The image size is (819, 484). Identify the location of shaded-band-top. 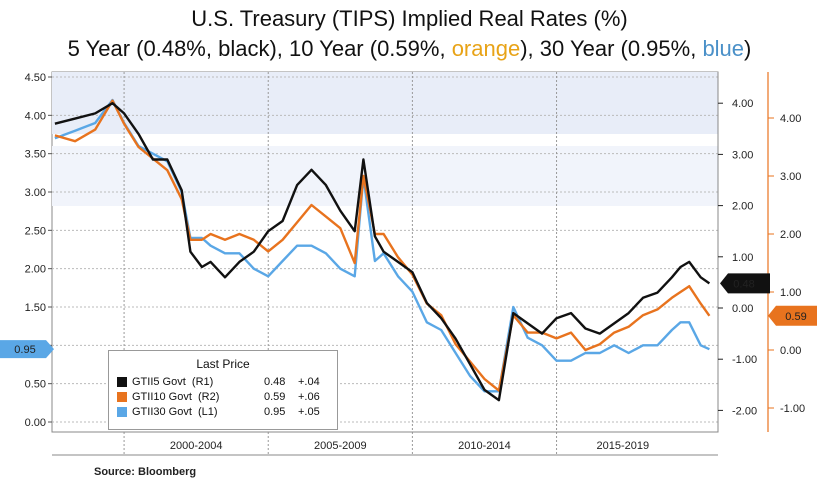
(385, 103).